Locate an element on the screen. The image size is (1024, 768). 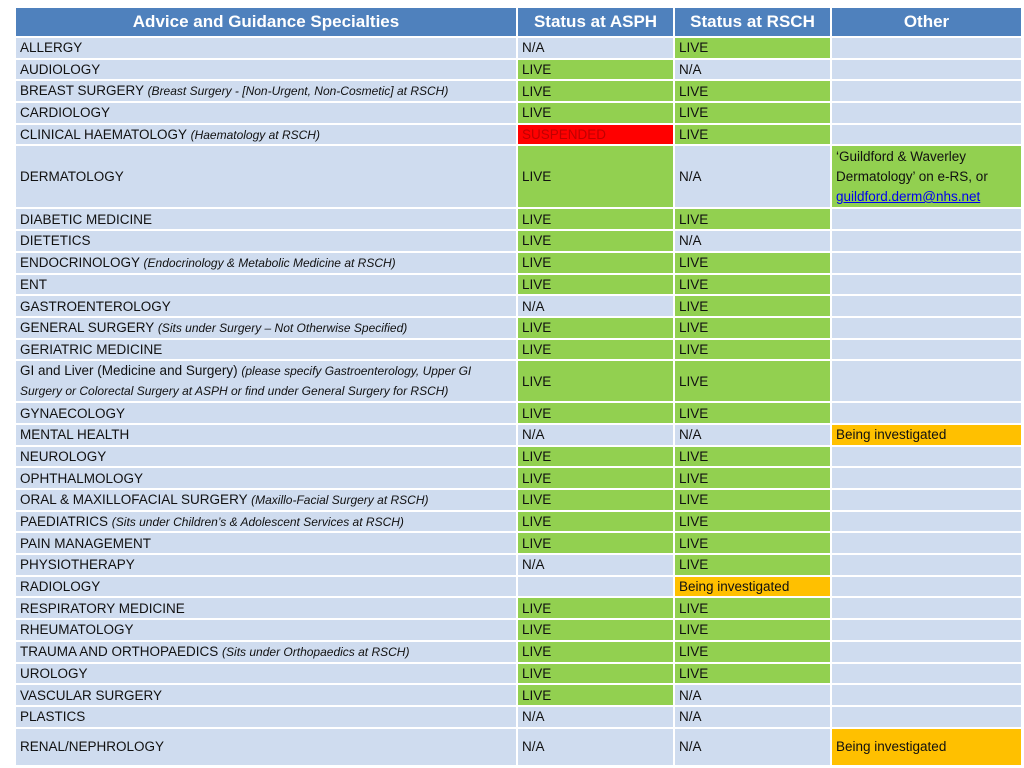
table-row: RENAL/NEPHROLOGY N/A N/A Being investigated is located at coordinates (518, 746).